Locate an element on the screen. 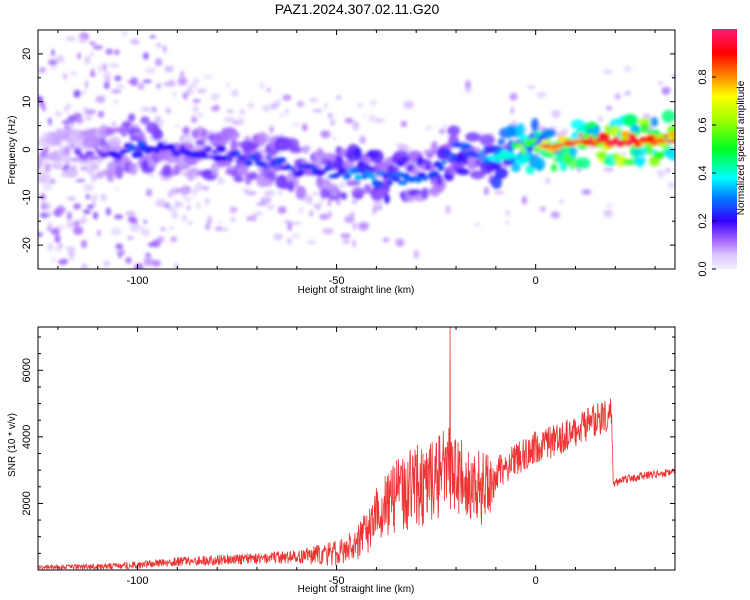 This screenshot has height=600, width=750. spectrogram-y-tick-label: 10 is located at coordinates (27, 102).